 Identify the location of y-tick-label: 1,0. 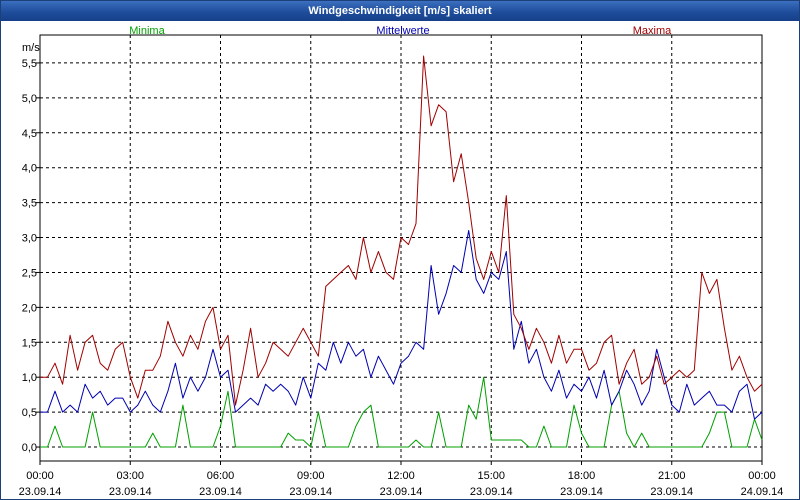
(29, 378).